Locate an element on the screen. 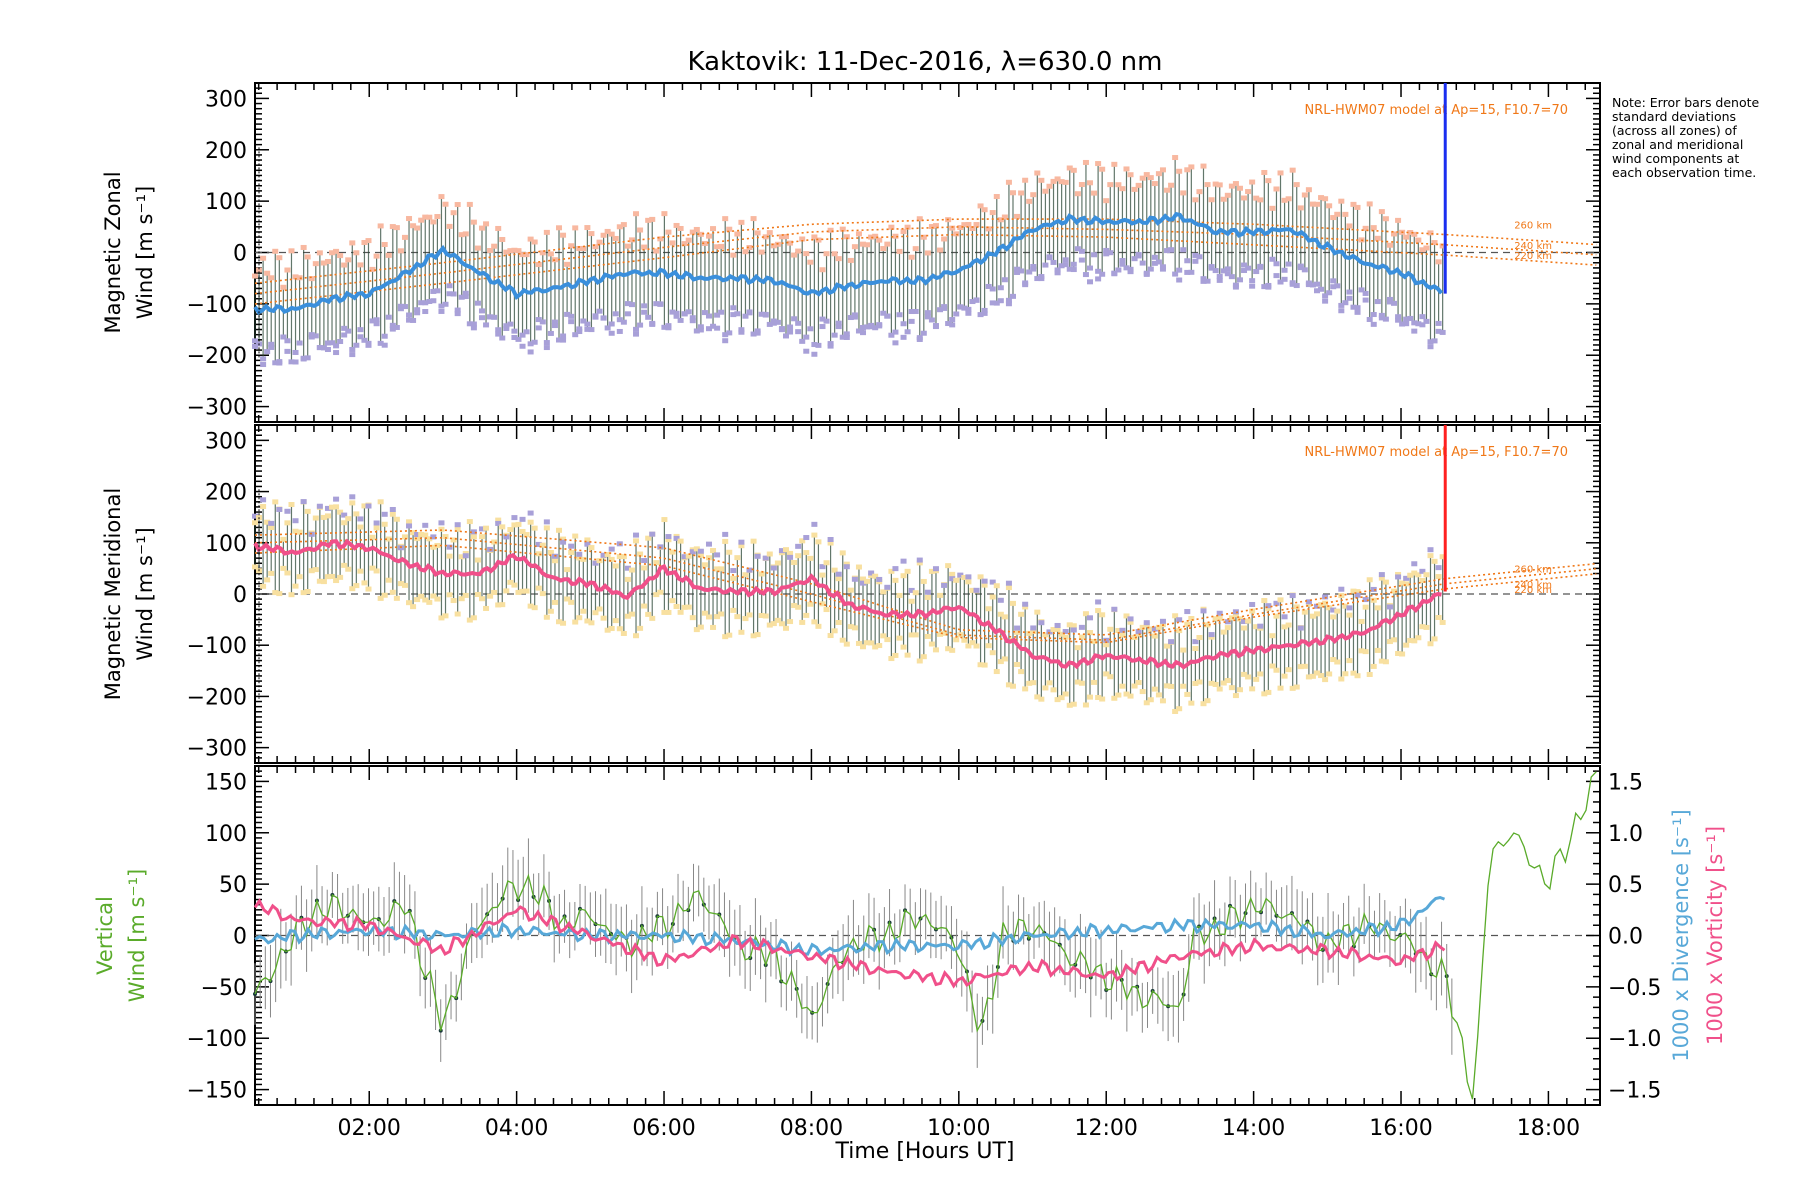 This screenshot has width=1800, height=1200. y2-tick-label: 0.5 is located at coordinates (1625, 885).